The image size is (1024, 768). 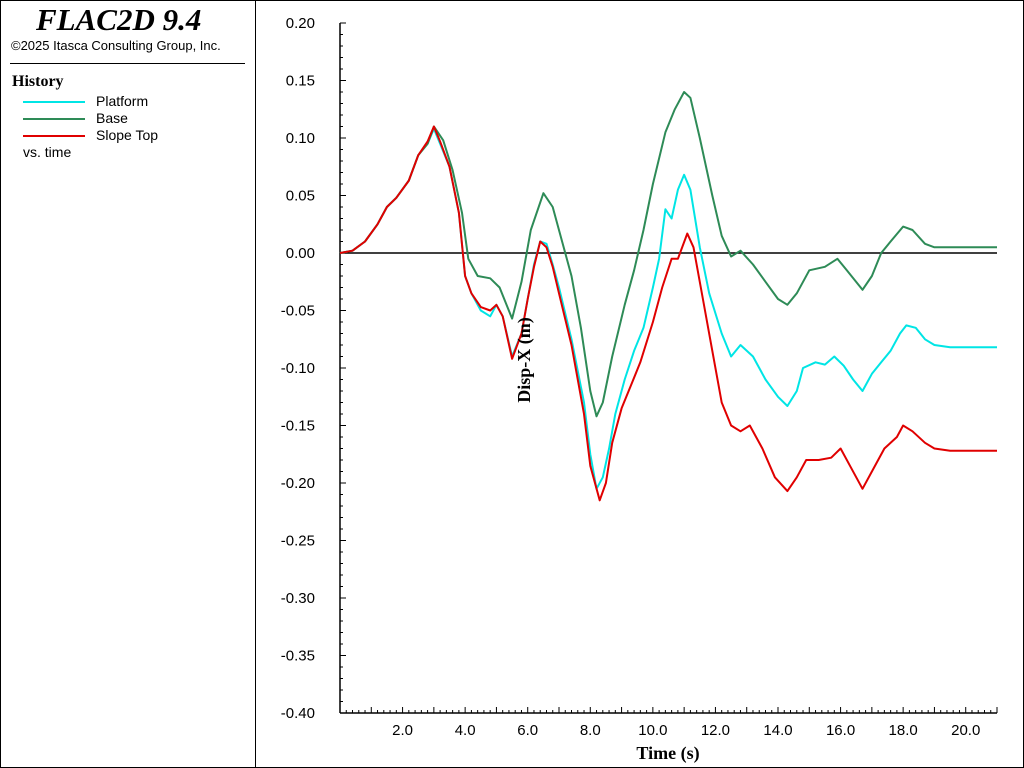 I want to click on divider, so click(x=127, y=63).